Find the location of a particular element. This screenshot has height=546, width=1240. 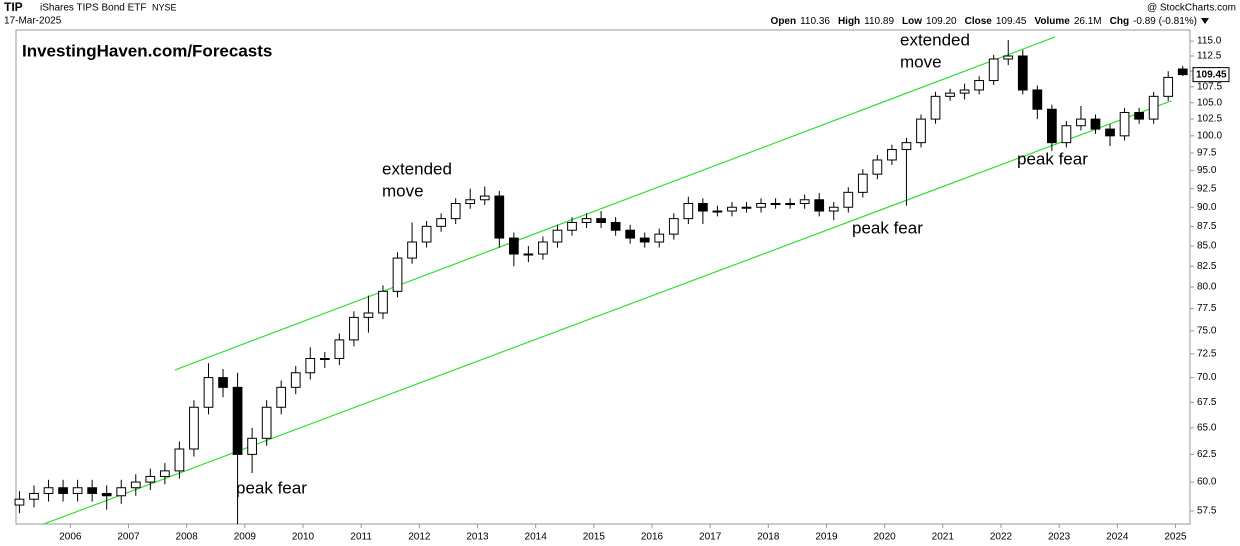

x-tick-label: 2006 is located at coordinates (70, 537).